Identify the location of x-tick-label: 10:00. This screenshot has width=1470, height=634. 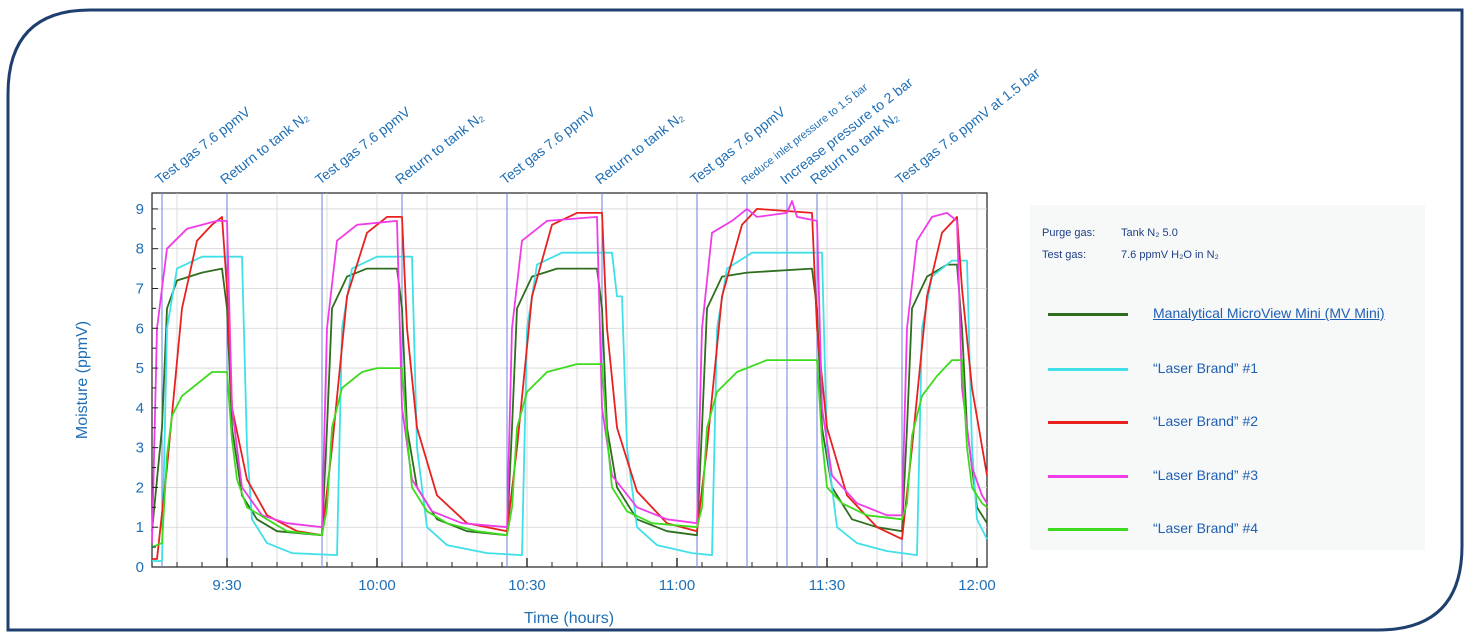
(377, 585).